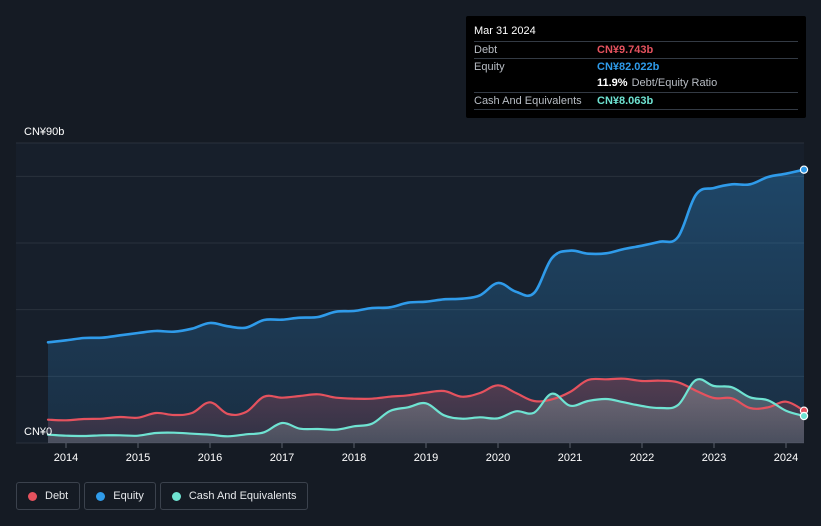 Image resolution: width=821 pixels, height=526 pixels. Describe the element at coordinates (625, 50) in the screenshot. I see `tooltip-debt-value: CN¥9.743b` at that location.